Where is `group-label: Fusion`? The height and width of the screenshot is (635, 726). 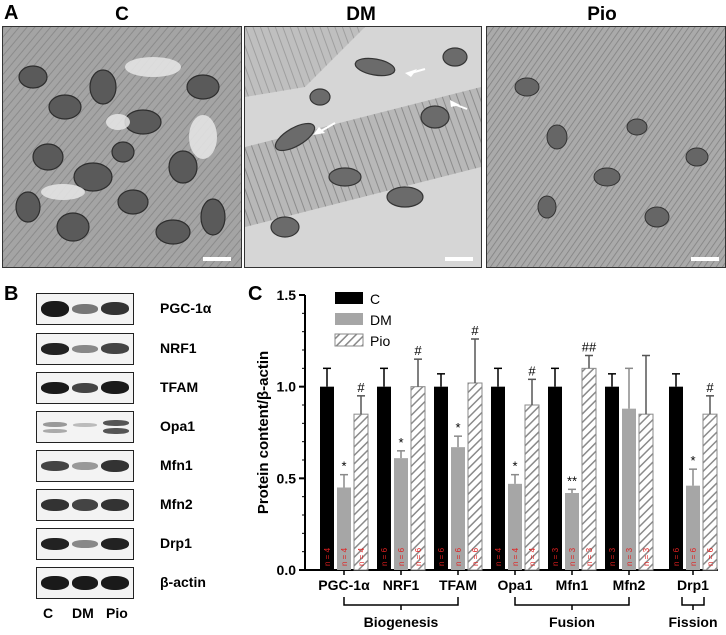
group-label: Fusion is located at coordinates (572, 622).